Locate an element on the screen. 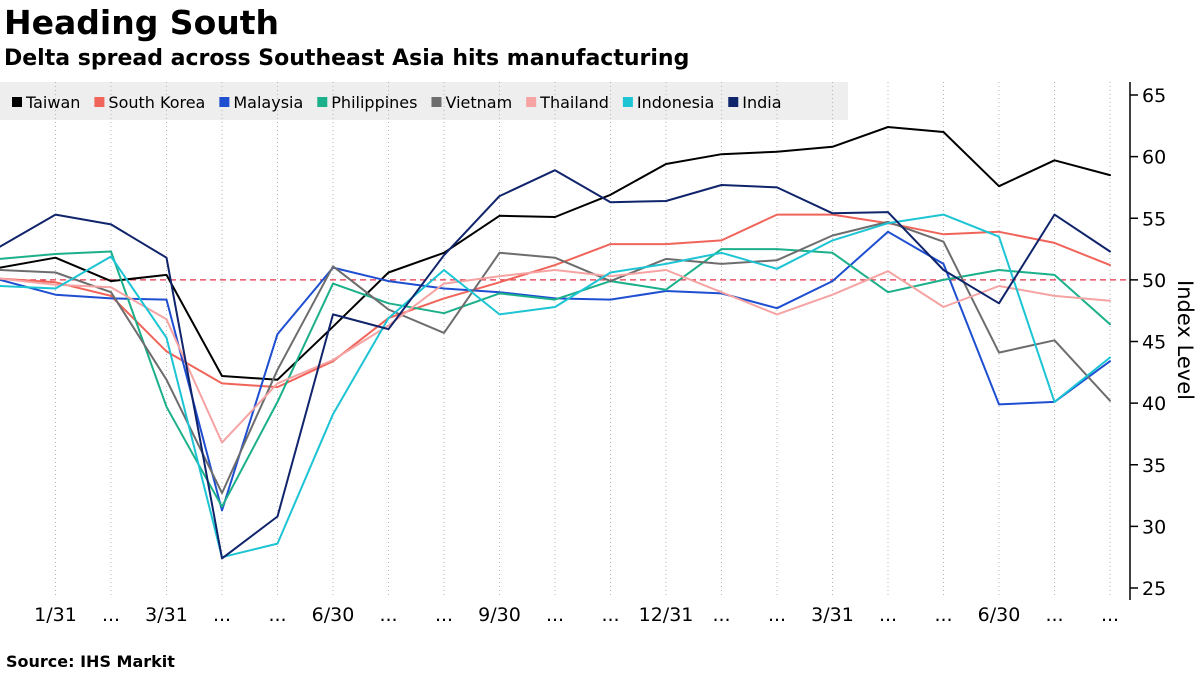 The width and height of the screenshot is (1200, 675). legend-item-thailand: Thailand is located at coordinates (567, 102).